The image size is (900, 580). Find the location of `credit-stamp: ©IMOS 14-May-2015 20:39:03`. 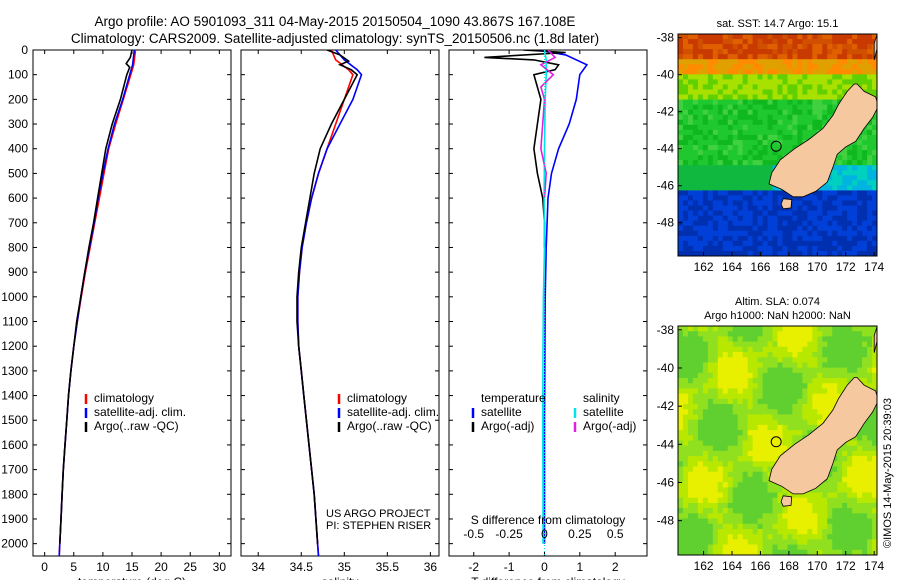

credit-stamp: ©IMOS 14-May-2015 20:39:03 is located at coordinates (888, 473).